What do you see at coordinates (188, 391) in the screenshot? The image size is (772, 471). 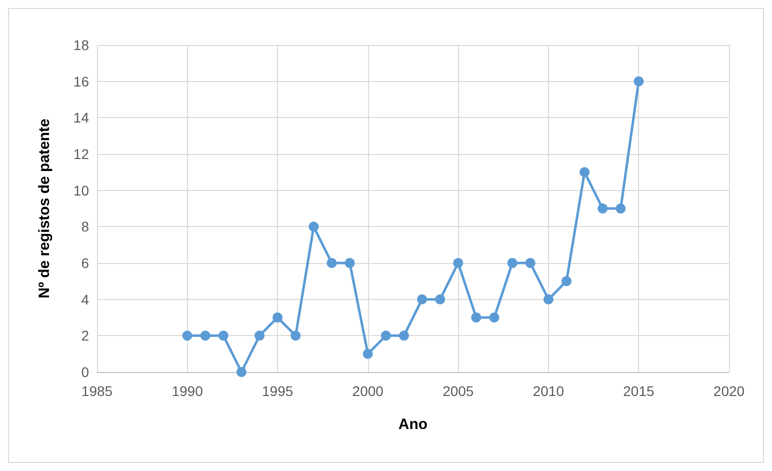 I see `x-tick-label: 1990` at bounding box center [188, 391].